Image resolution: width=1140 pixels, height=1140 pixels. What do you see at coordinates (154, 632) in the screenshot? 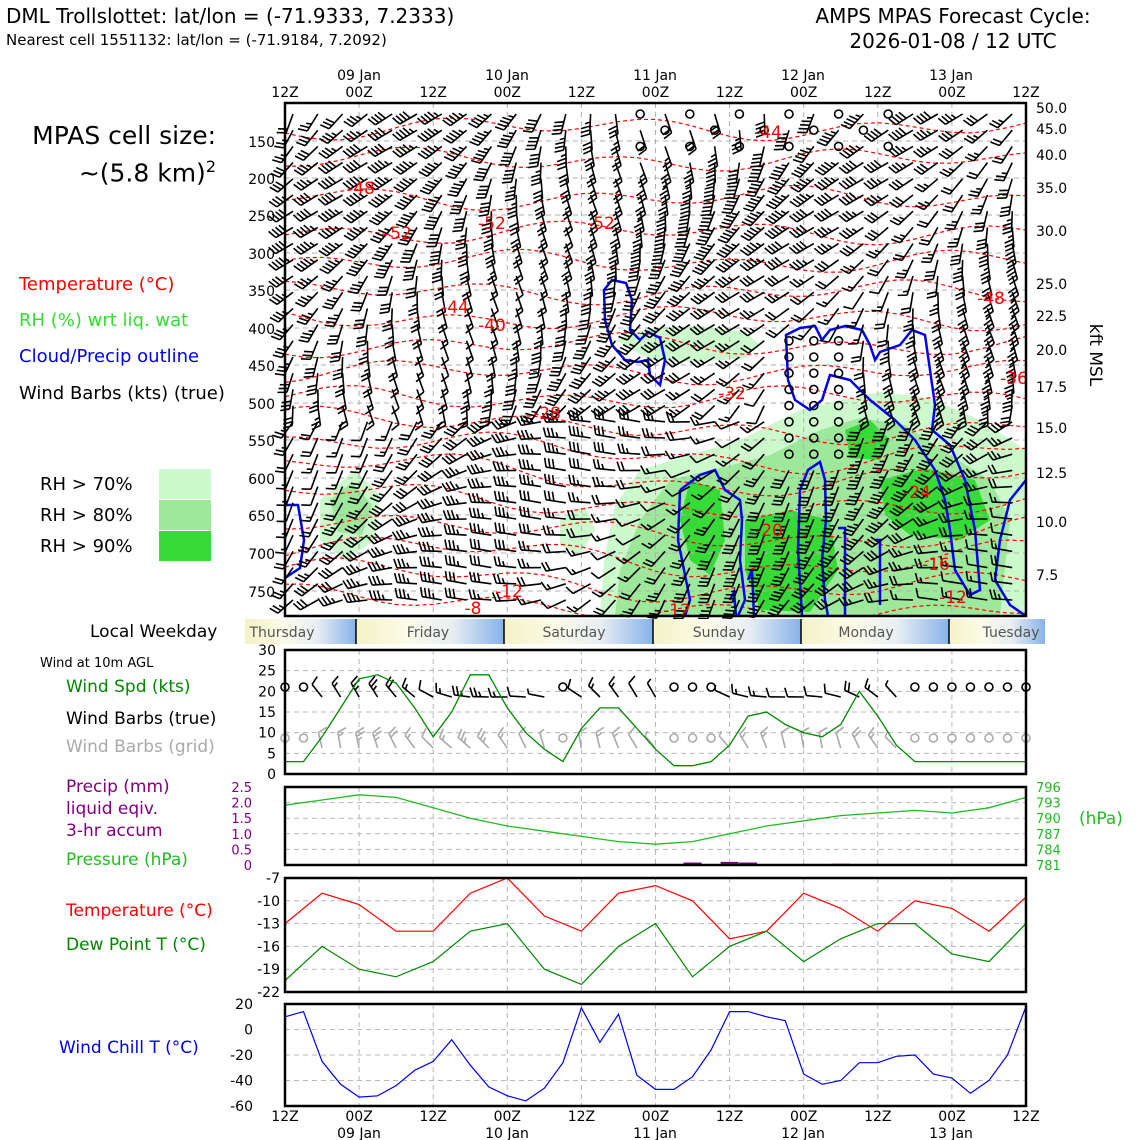
I see `weekday-label: Local Weekday` at bounding box center [154, 632].